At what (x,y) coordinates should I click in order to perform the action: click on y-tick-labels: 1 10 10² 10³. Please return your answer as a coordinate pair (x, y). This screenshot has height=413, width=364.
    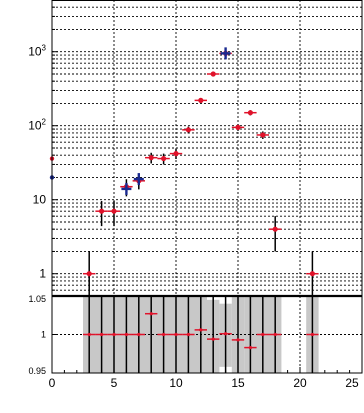
    Looking at the image, I should click on (37, 162).